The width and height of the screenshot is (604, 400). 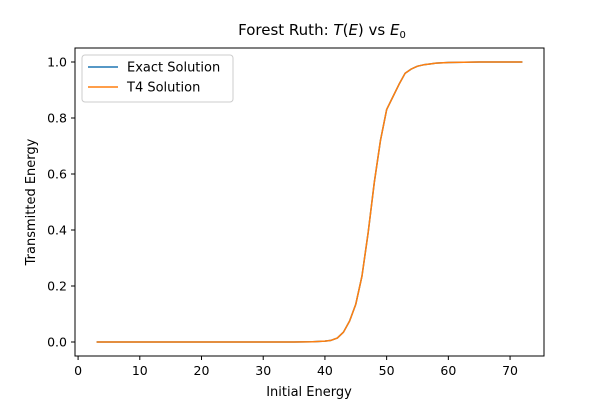 I want to click on y-tick-label: 0.2, so click(x=57, y=286).